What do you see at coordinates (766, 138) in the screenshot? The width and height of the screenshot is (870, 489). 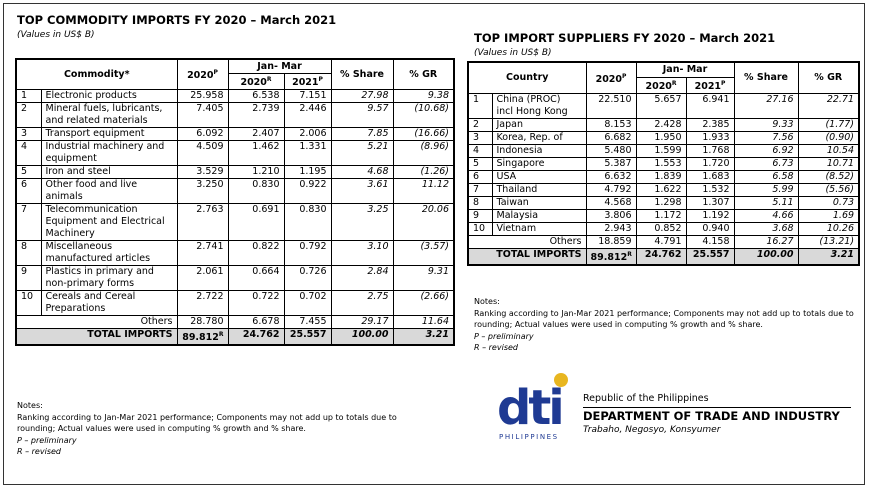 I see `row-share: 7.56` at bounding box center [766, 138].